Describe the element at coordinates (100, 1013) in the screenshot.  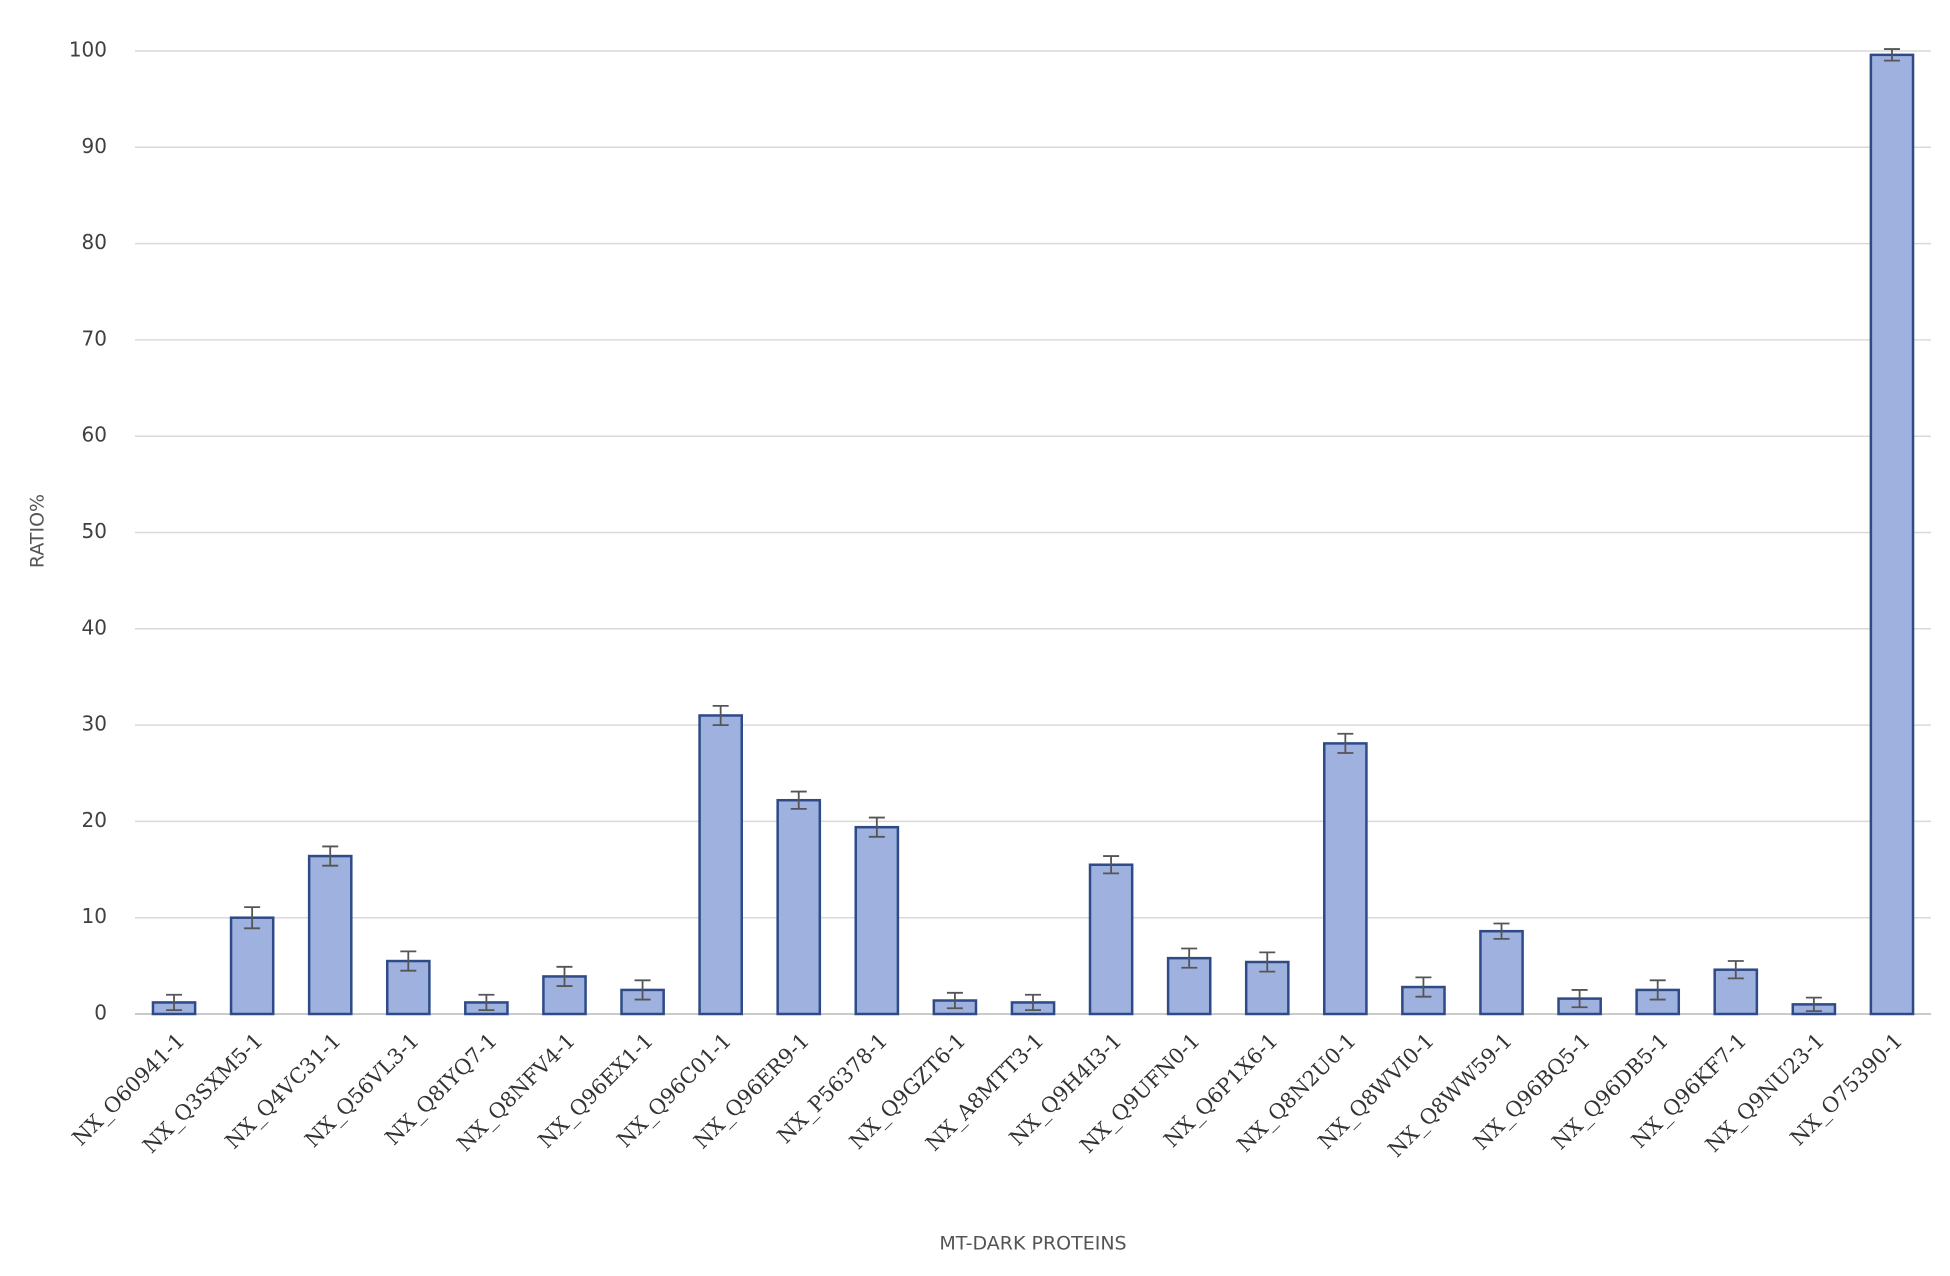
I see `y-tick-label: 0` at that location.